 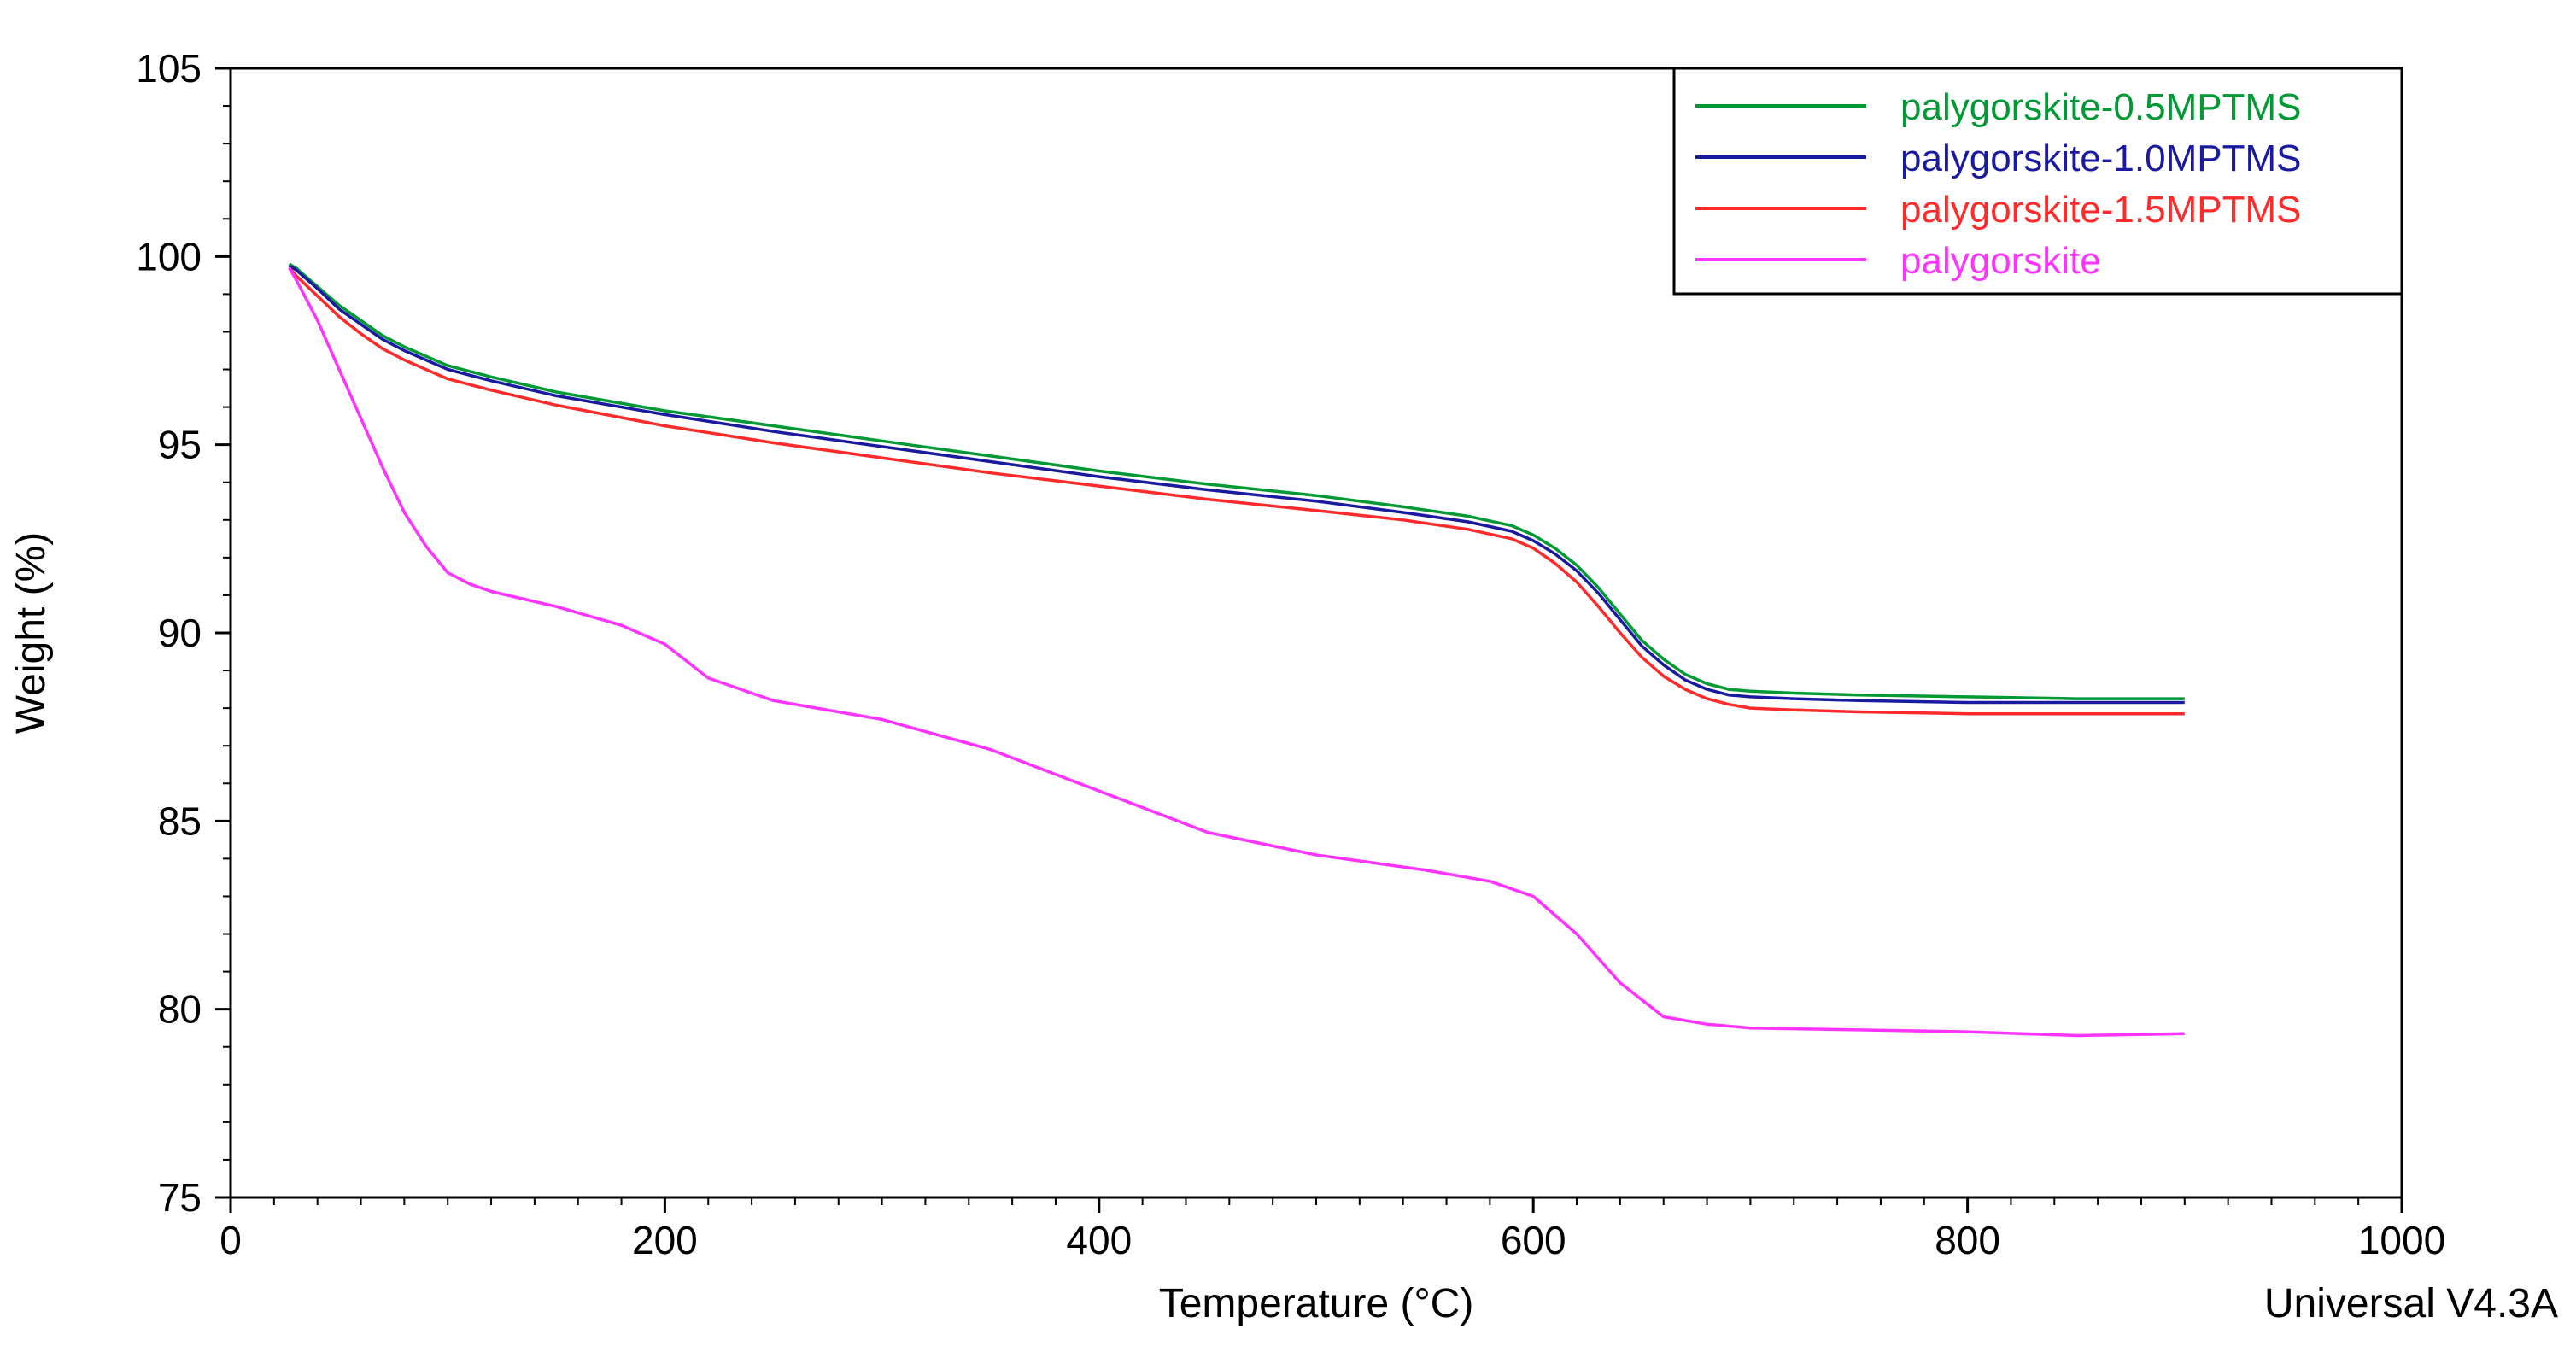 I want to click on x-tick-label: 800, so click(x=1967, y=1240).